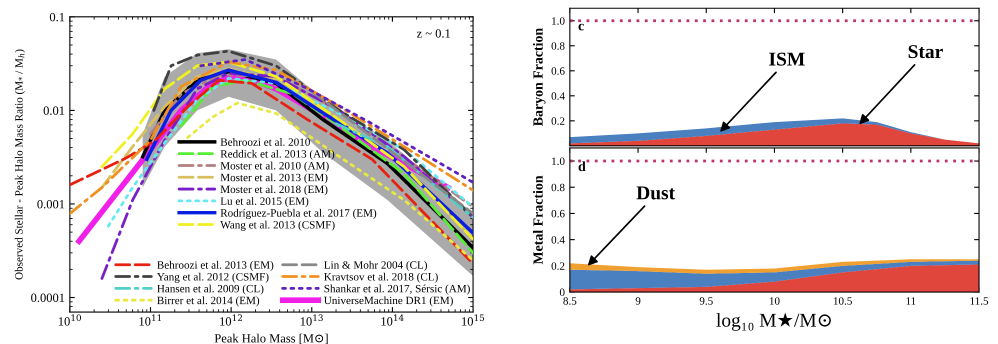  What do you see at coordinates (274, 167) in the screenshot?
I see `legend-label: Moster et al. 2010 (AM)` at bounding box center [274, 167].